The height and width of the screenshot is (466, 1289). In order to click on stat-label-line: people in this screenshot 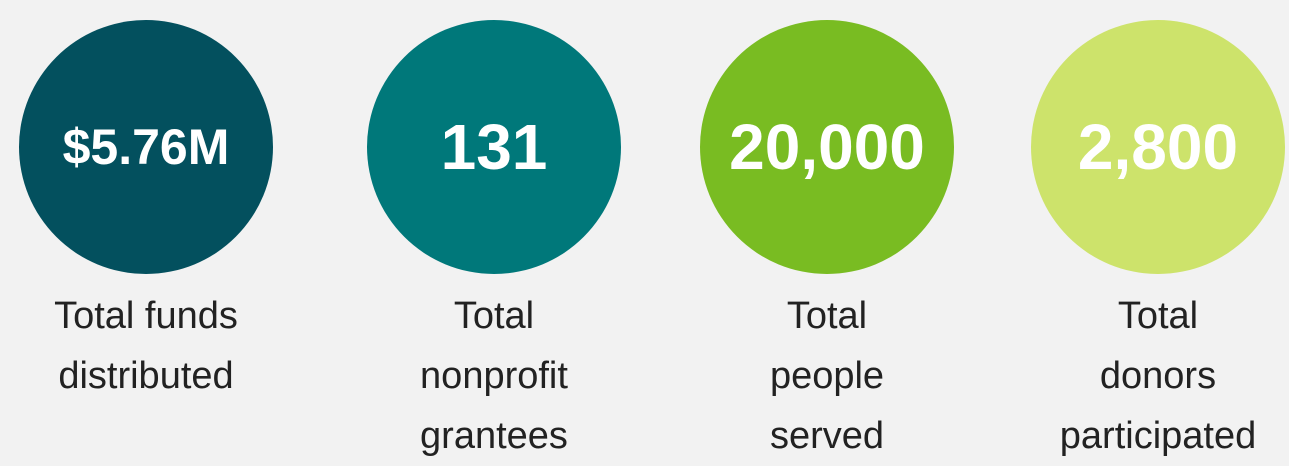, I will do `click(827, 376)`.